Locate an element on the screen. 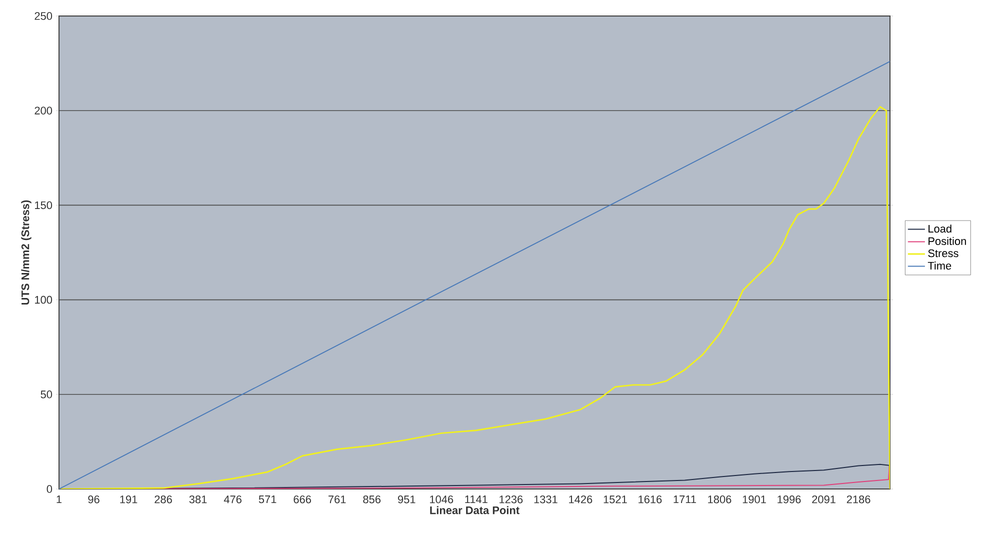 The height and width of the screenshot is (546, 991). x-tick-label: 96 is located at coordinates (94, 500).